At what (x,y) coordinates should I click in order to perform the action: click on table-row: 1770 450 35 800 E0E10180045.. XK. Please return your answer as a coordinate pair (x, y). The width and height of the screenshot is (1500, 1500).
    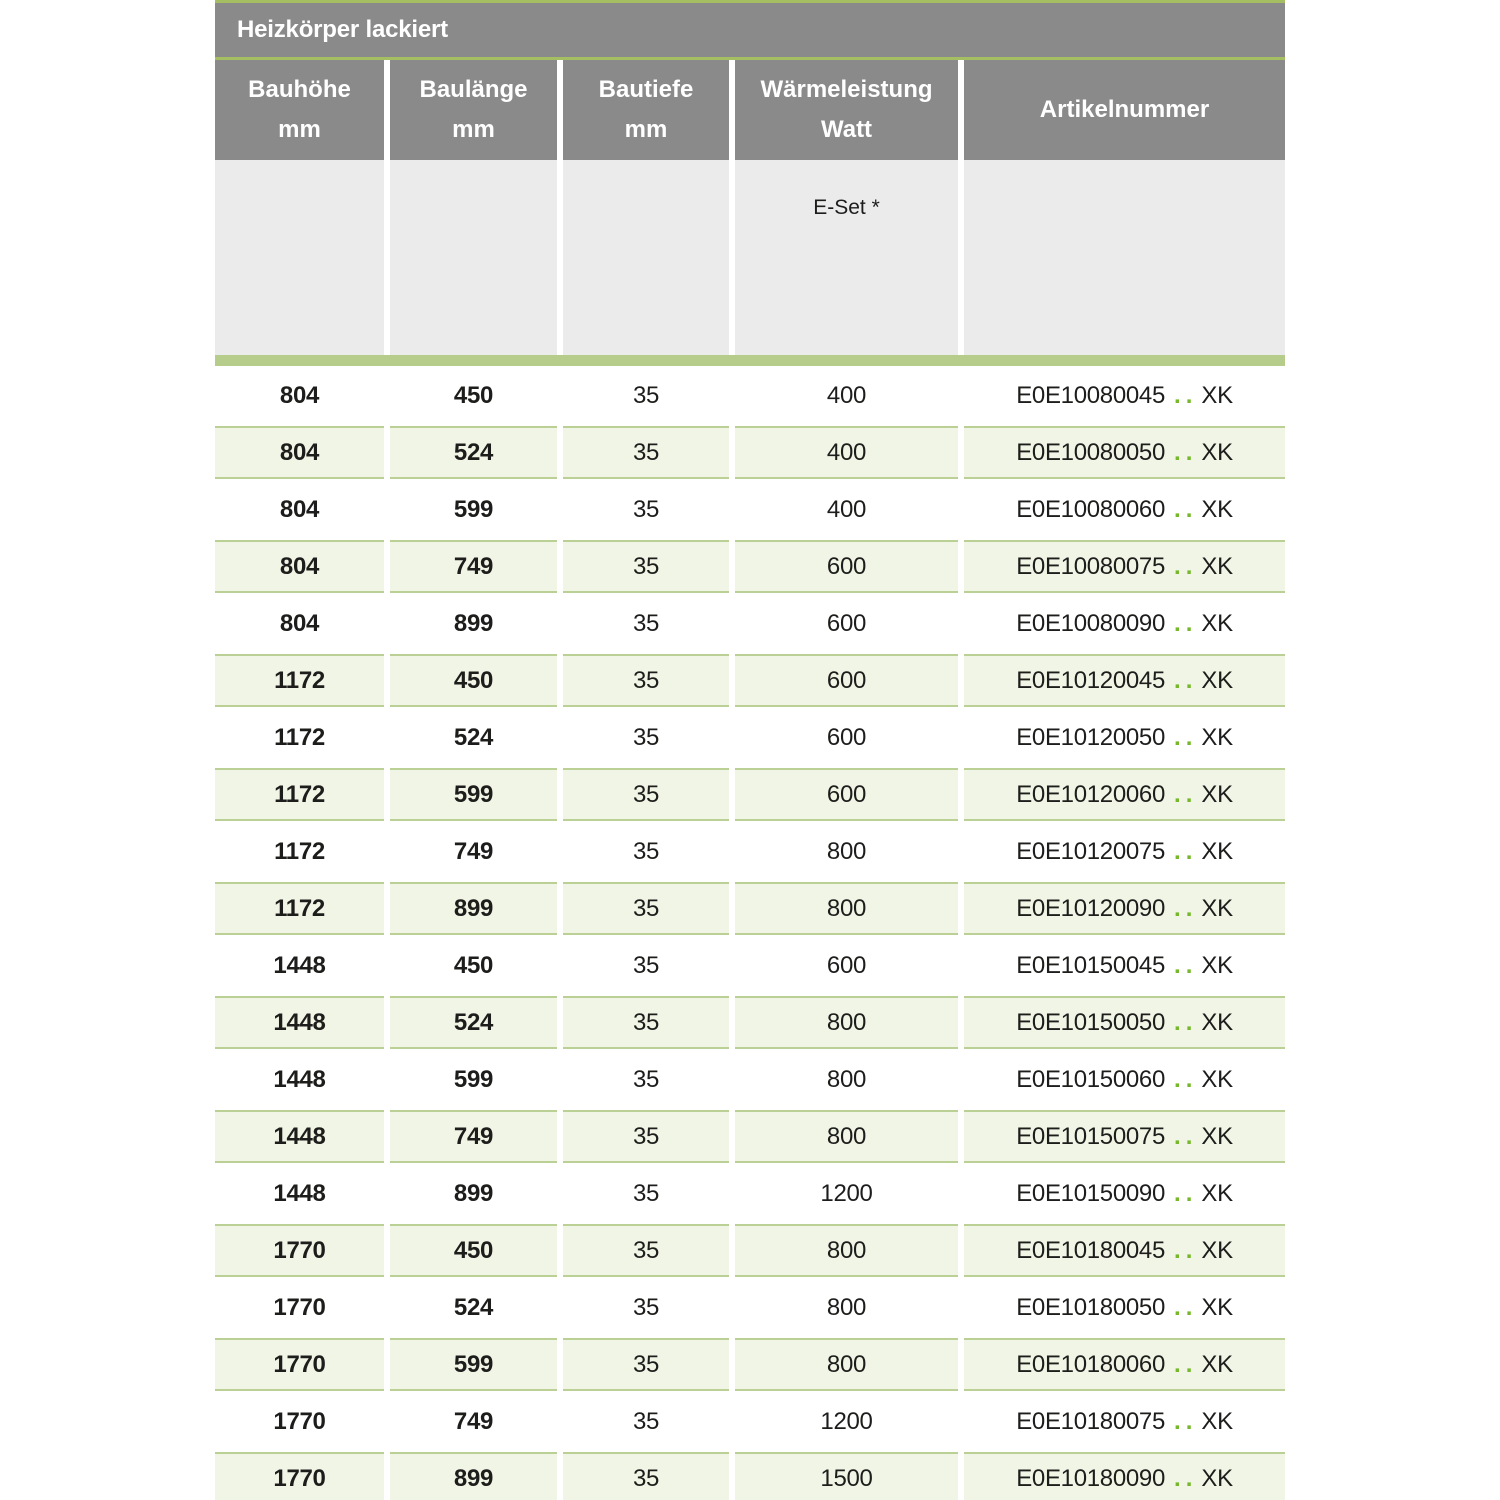
    Looking at the image, I should click on (750, 1250).